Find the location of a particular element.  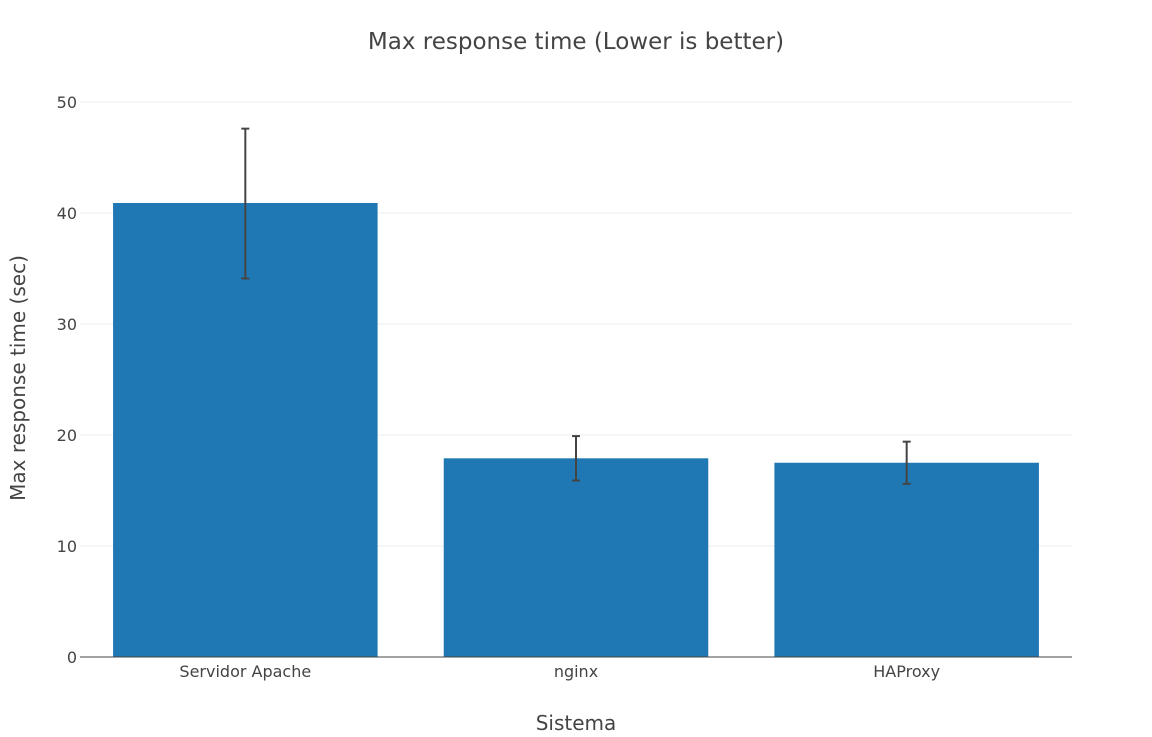

x-tick-label: nginx is located at coordinates (576, 671).